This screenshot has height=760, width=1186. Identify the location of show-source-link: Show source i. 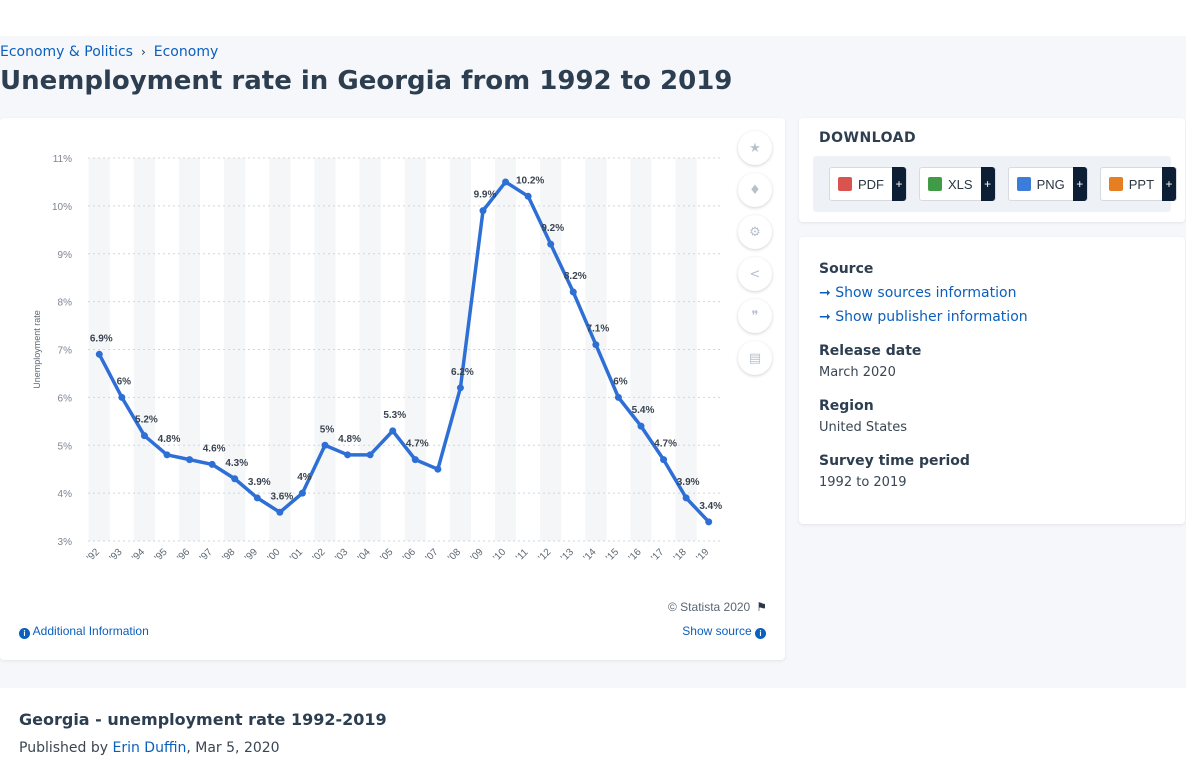
(724, 631).